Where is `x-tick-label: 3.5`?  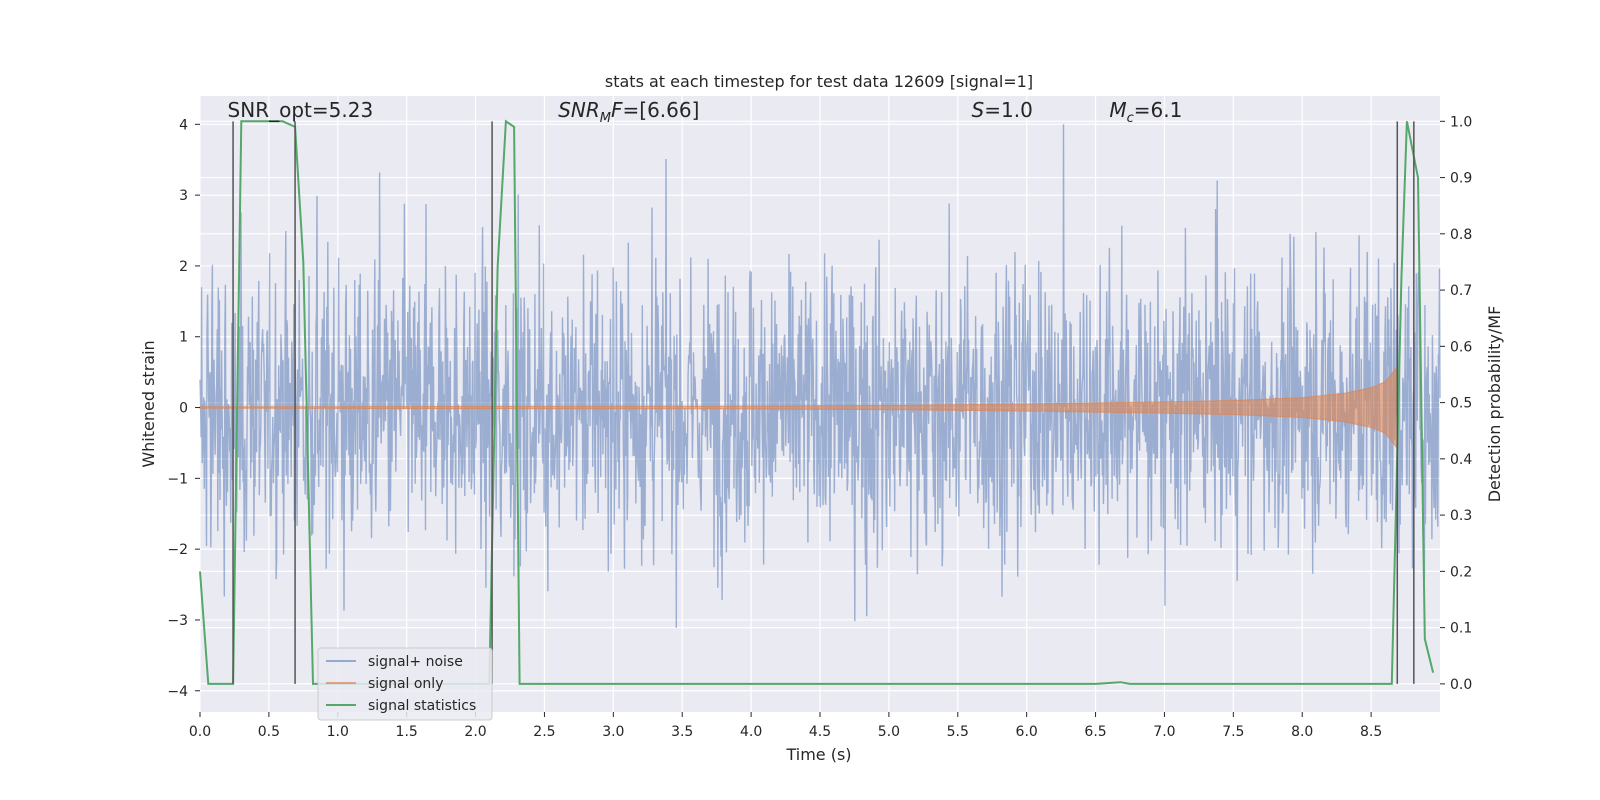 x-tick-label: 3.5 is located at coordinates (682, 732).